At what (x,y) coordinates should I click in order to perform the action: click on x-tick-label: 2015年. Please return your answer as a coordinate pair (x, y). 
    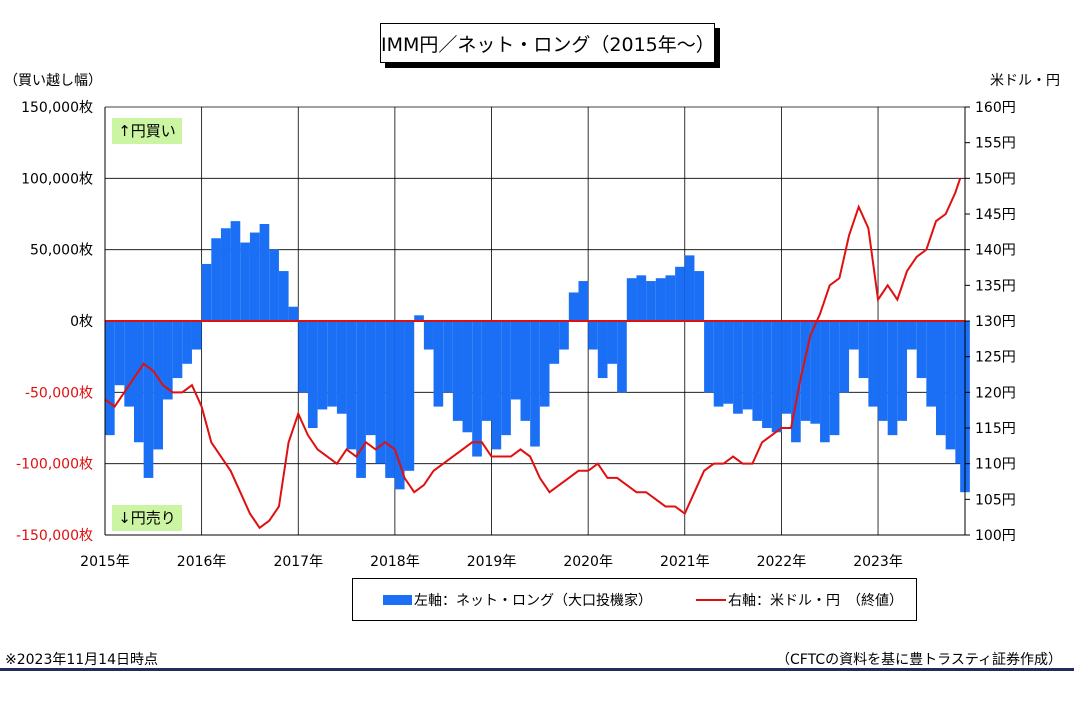
    Looking at the image, I should click on (105, 562).